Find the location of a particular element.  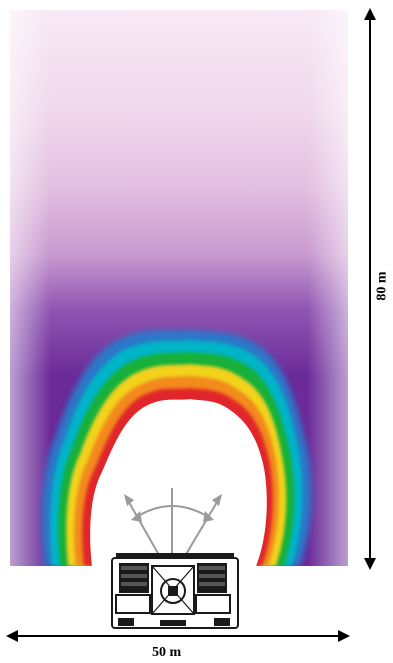

coverage-arc-icon is located at coordinates (173, 527).